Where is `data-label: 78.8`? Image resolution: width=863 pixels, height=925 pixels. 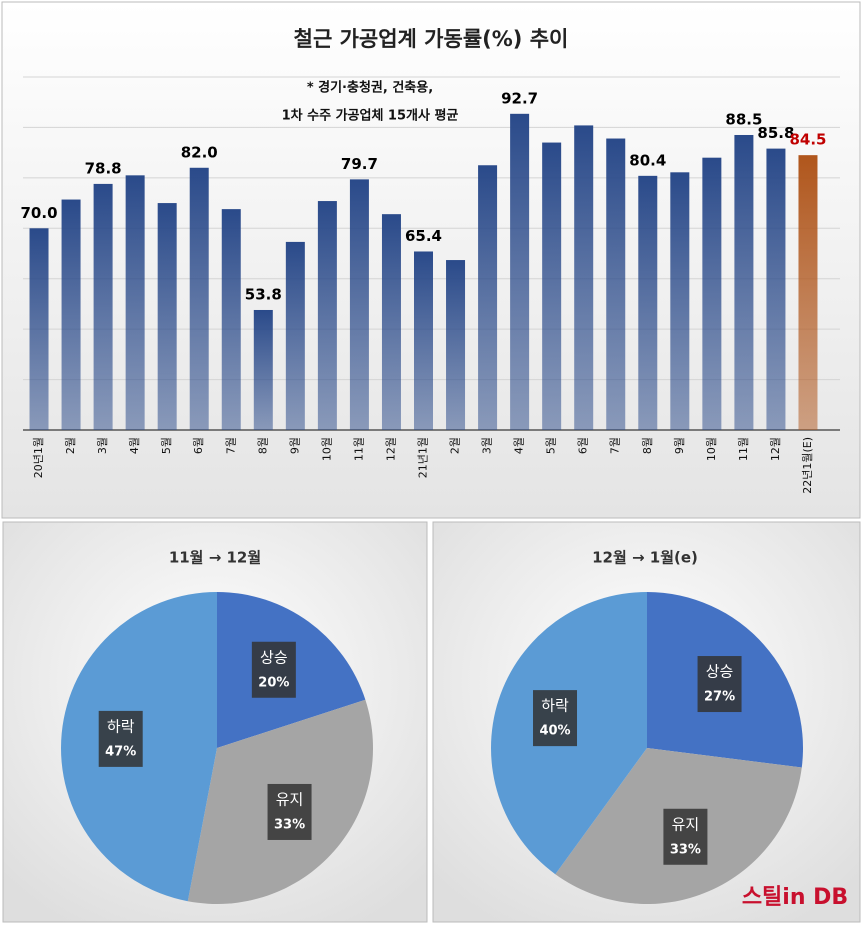 data-label: 78.8 is located at coordinates (103, 168).